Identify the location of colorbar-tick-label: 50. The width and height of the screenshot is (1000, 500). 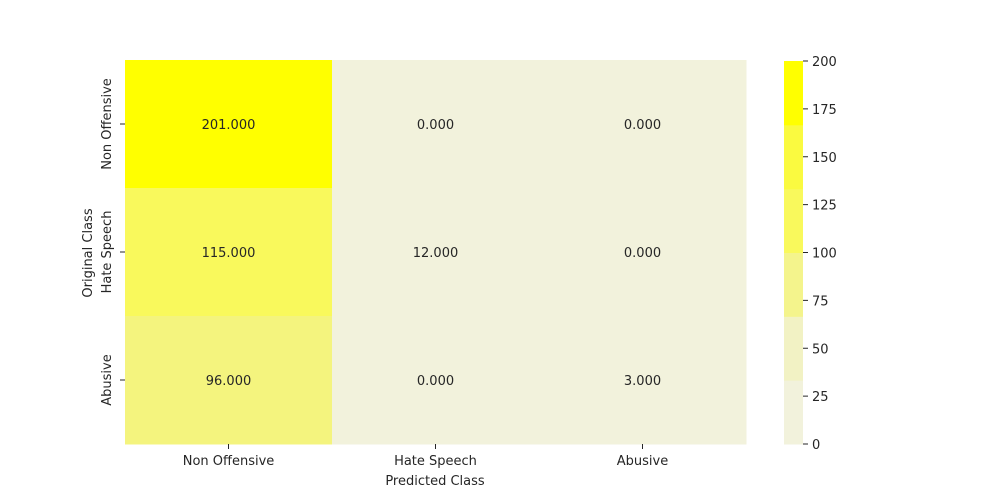
(820, 349).